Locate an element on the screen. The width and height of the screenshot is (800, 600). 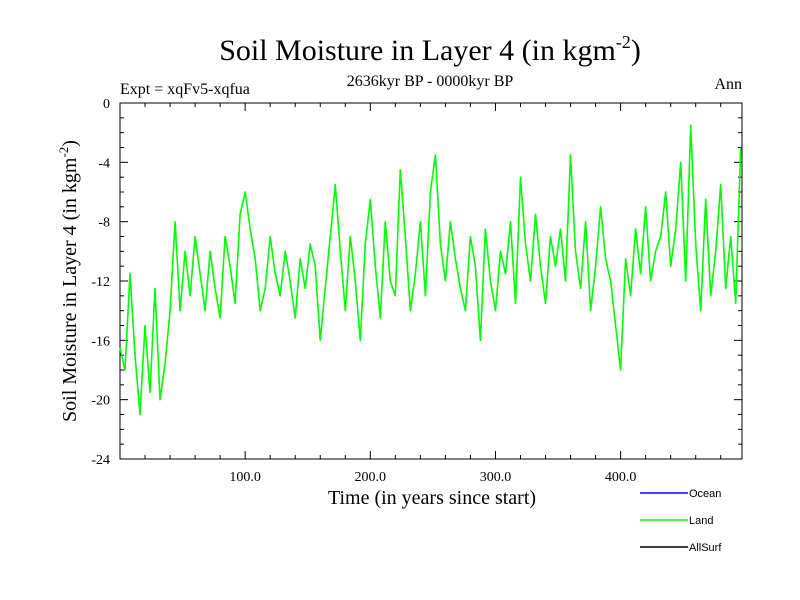
legend-label-allsurf: AllSurf is located at coordinates (705, 548).